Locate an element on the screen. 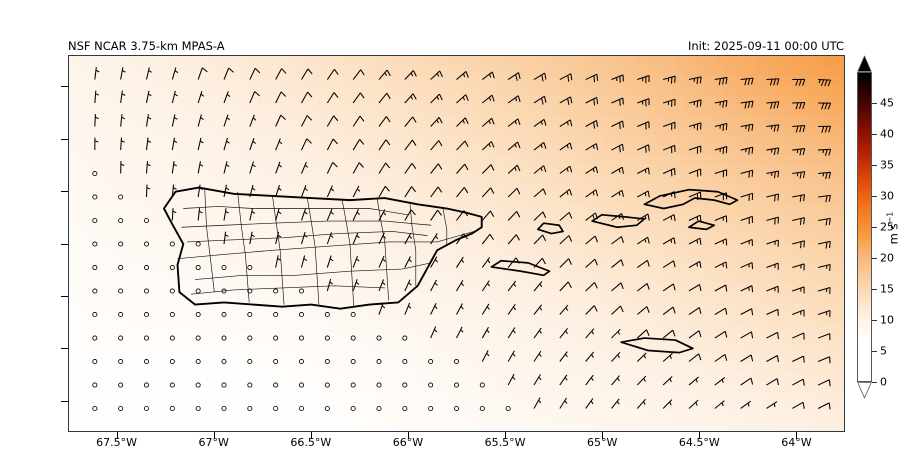 The height and width of the screenshot is (463, 924). longitude-tick-label: 66.5°W is located at coordinates (311, 442).